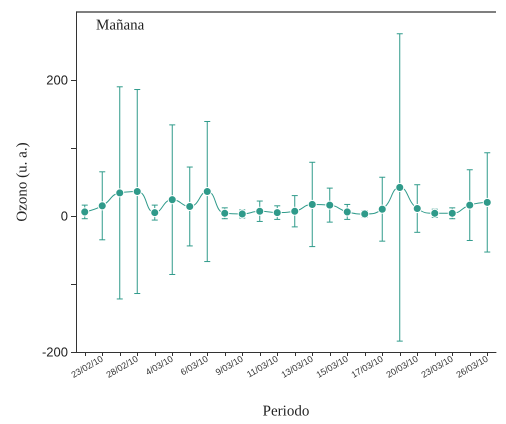 The width and height of the screenshot is (506, 424). I want to click on y-tick-label: 0, so click(64, 216).